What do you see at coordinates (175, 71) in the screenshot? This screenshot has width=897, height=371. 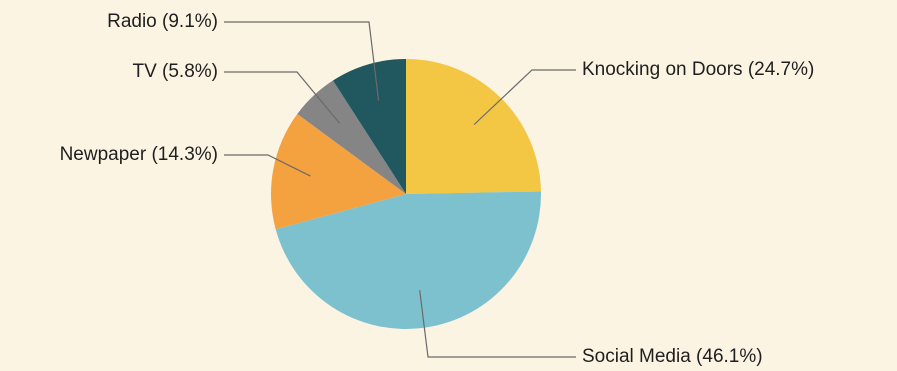 I see `slice-label-tv: TV (5.8%)` at bounding box center [175, 71].